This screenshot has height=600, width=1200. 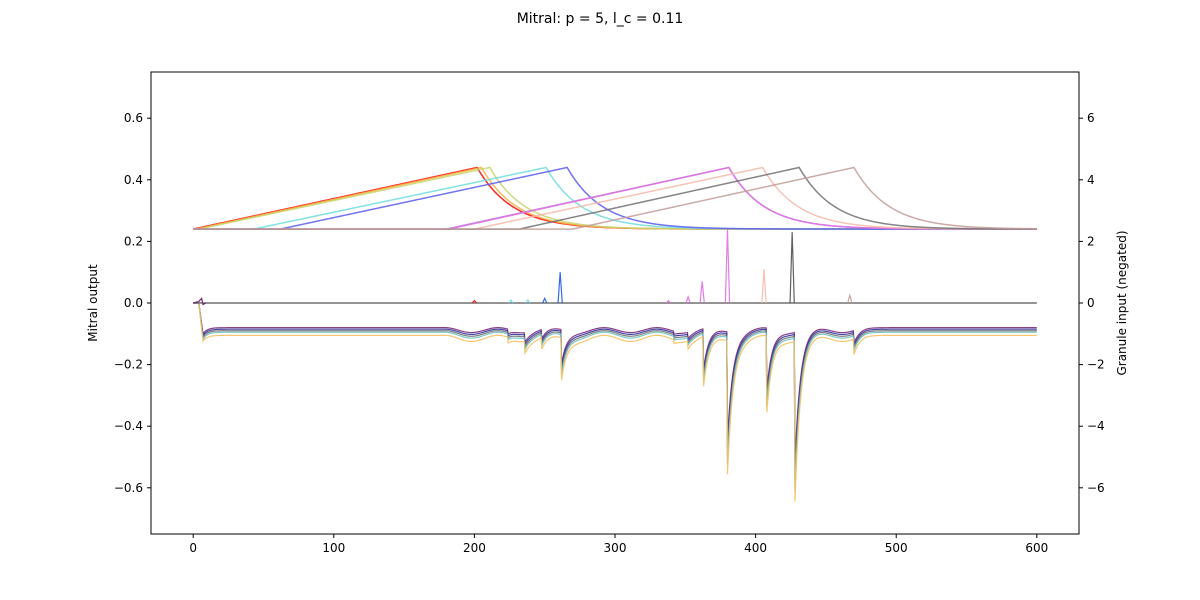 I want to click on x-axis: 0 100 200 300 400 500 600, so click(x=618, y=544).